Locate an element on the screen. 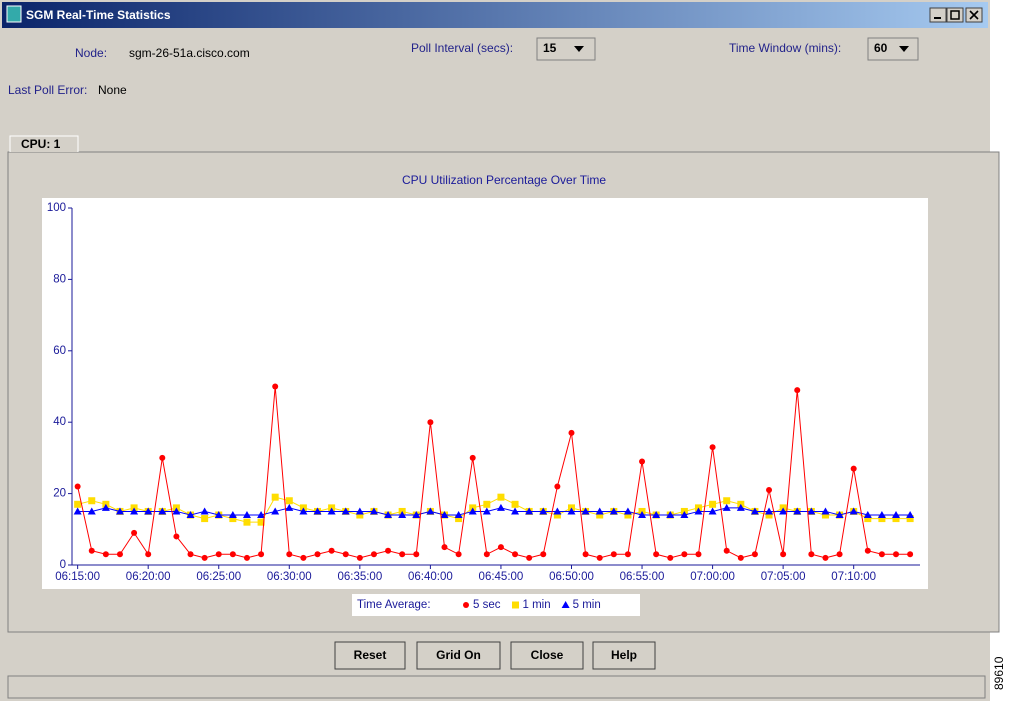 This screenshot has width=1009, height=701. maximize is located at coordinates (955, 15).